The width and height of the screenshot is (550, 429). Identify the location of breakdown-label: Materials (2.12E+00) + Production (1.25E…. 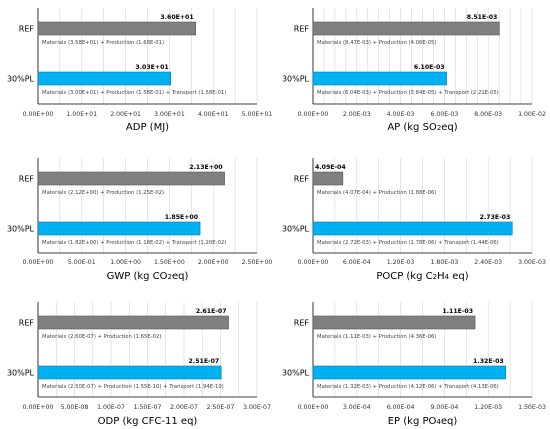
(103, 193).